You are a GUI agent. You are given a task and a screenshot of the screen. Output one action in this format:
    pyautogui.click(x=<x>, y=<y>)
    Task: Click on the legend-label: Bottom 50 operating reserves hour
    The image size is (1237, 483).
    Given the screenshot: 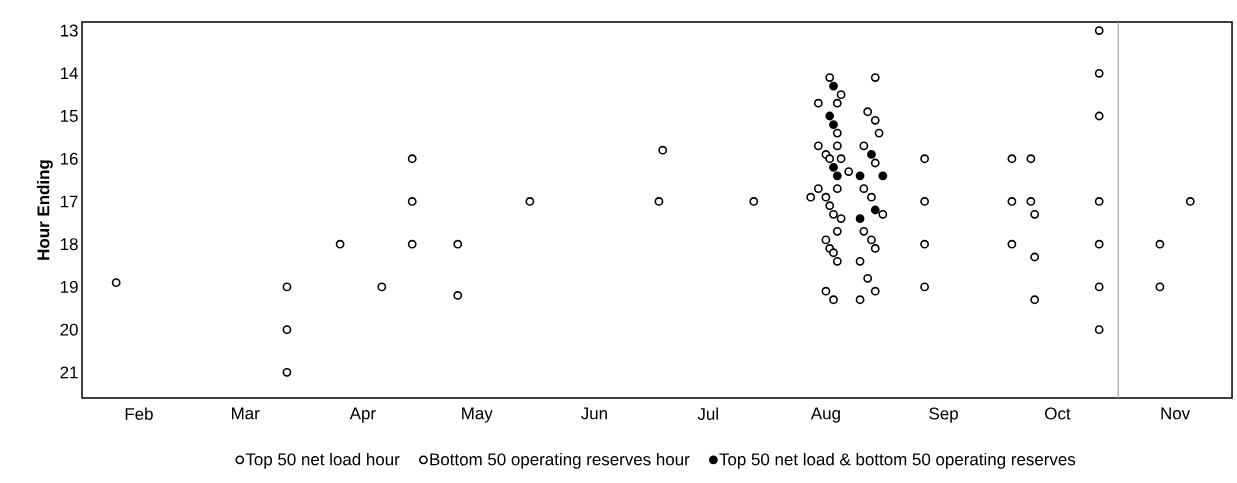 What is the action you would take?
    pyautogui.click(x=560, y=460)
    